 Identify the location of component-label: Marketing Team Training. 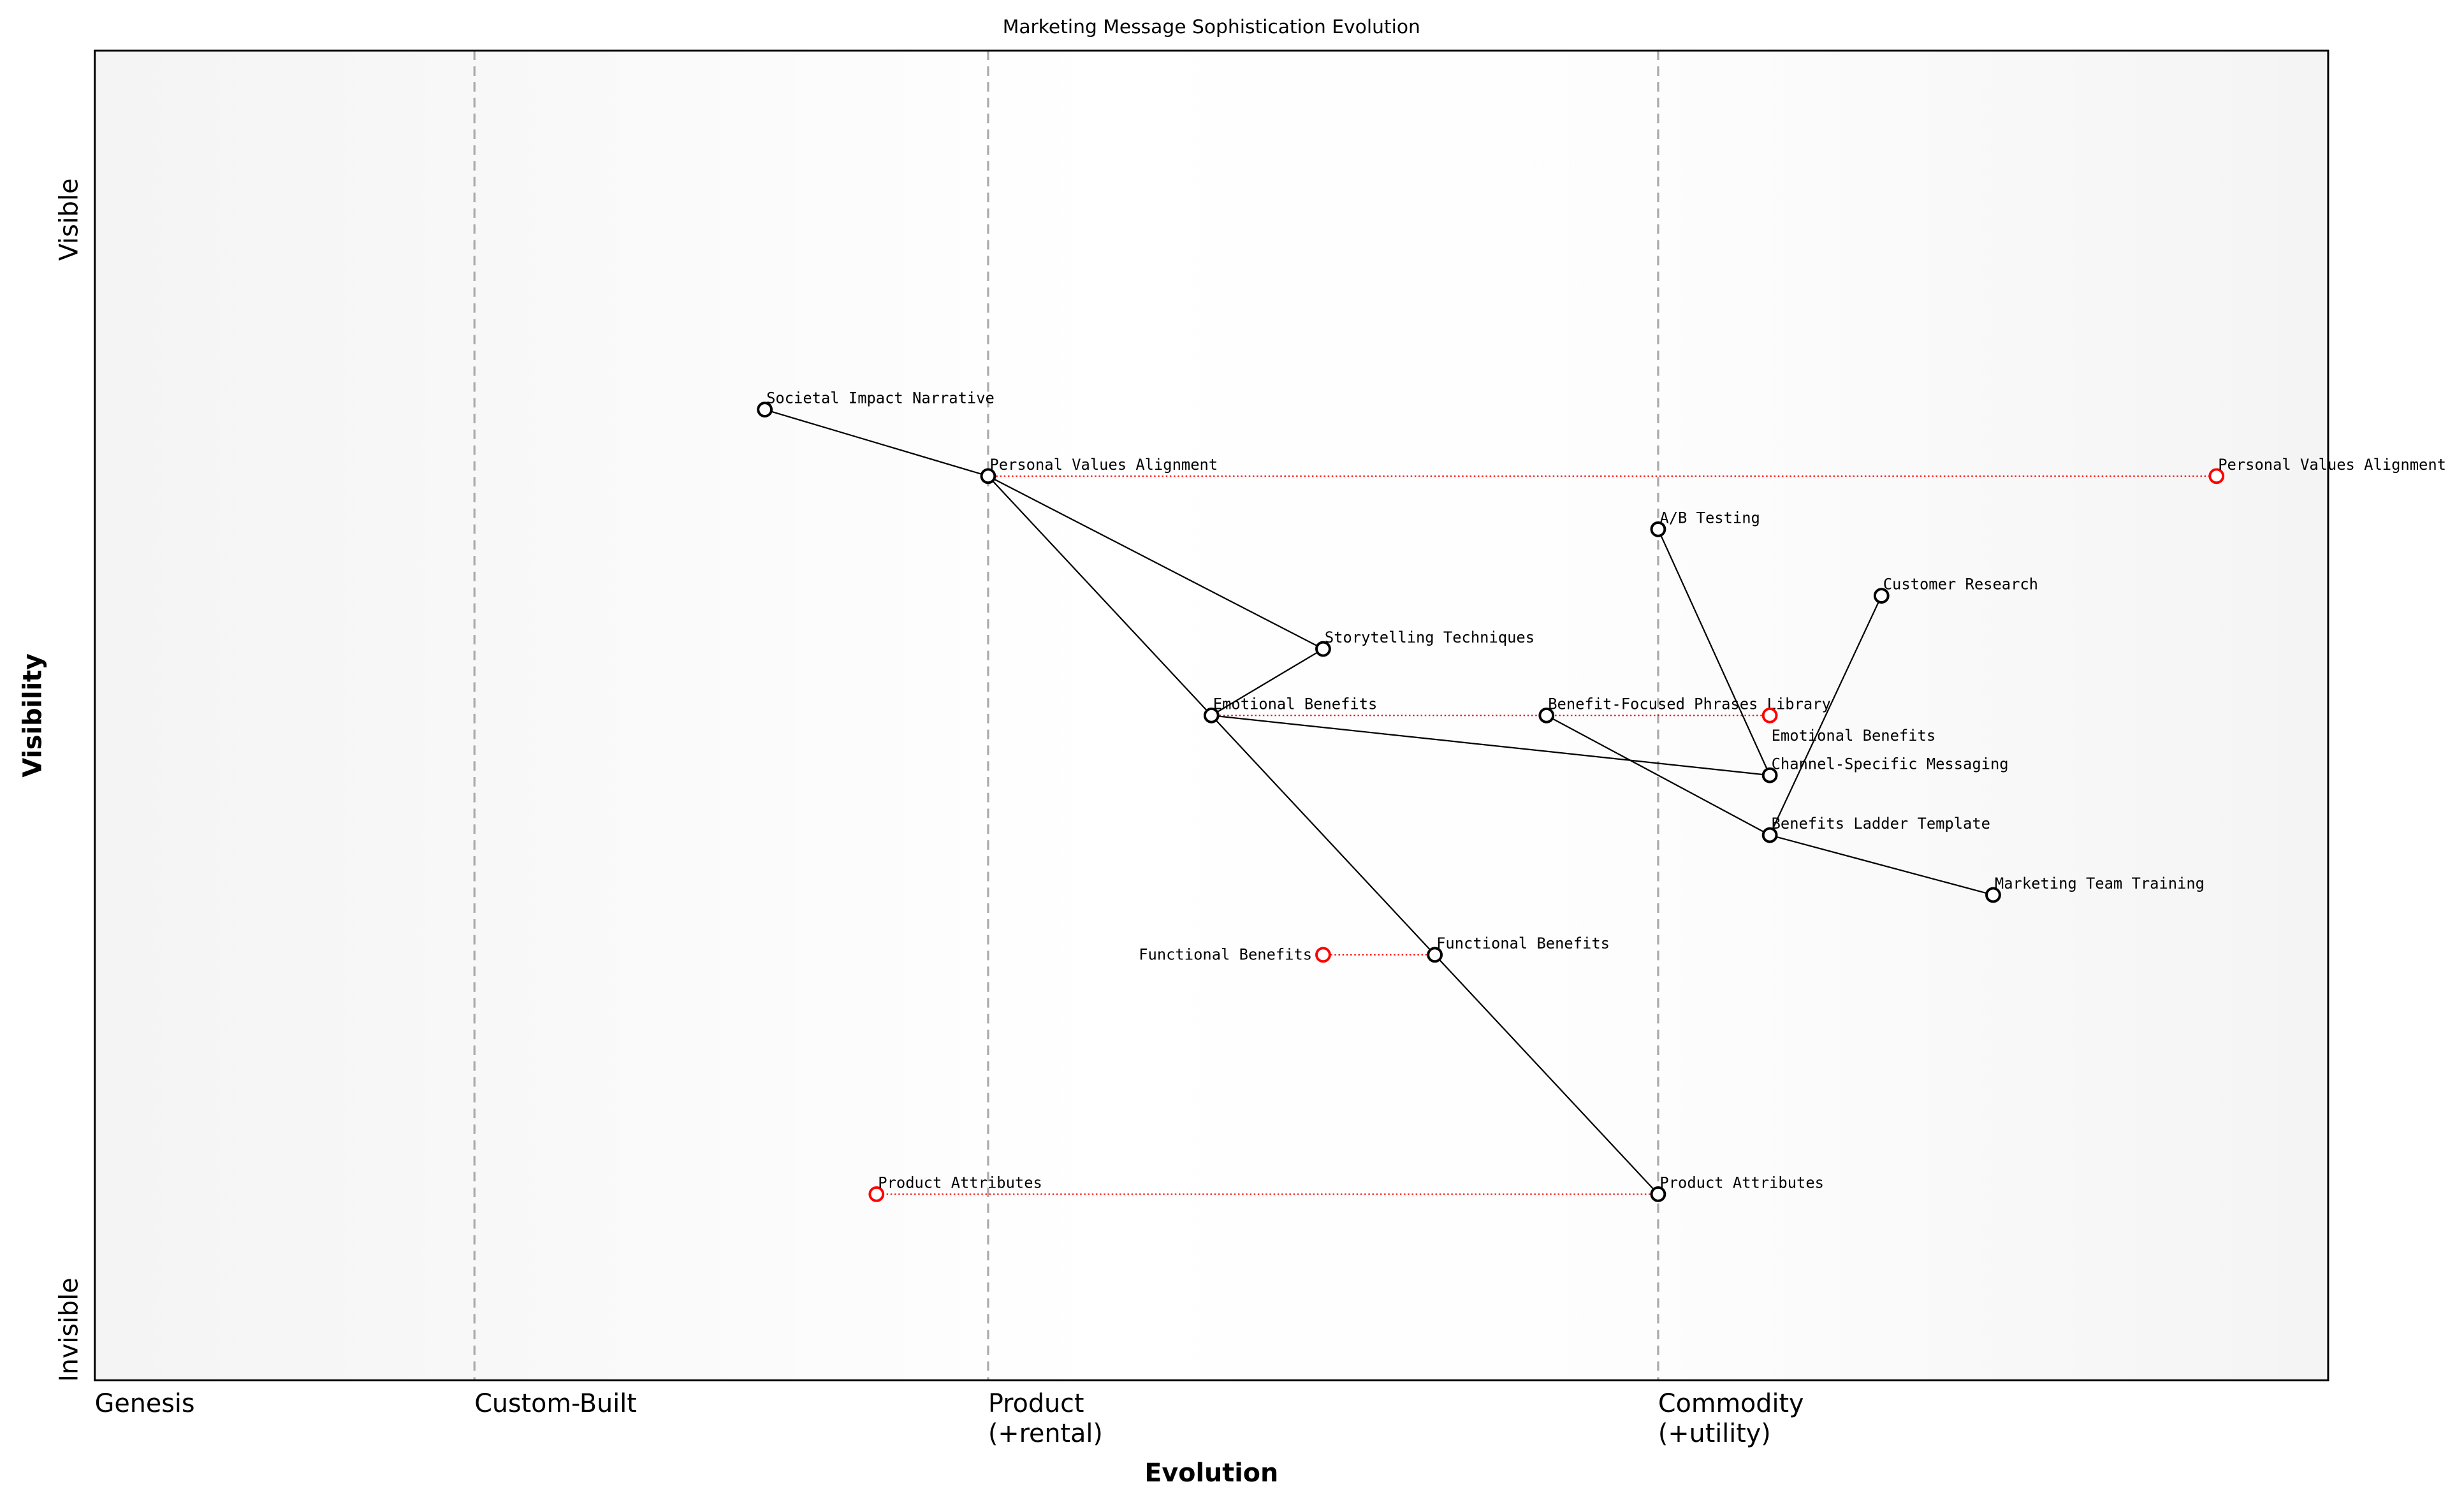
(2100, 883).